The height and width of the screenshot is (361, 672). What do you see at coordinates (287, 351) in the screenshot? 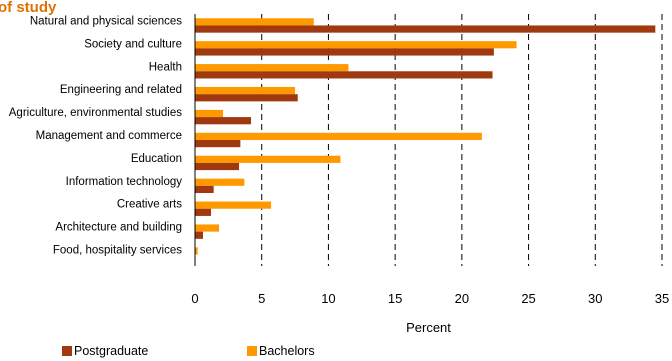
I see `legend-label: Bachelors` at bounding box center [287, 351].